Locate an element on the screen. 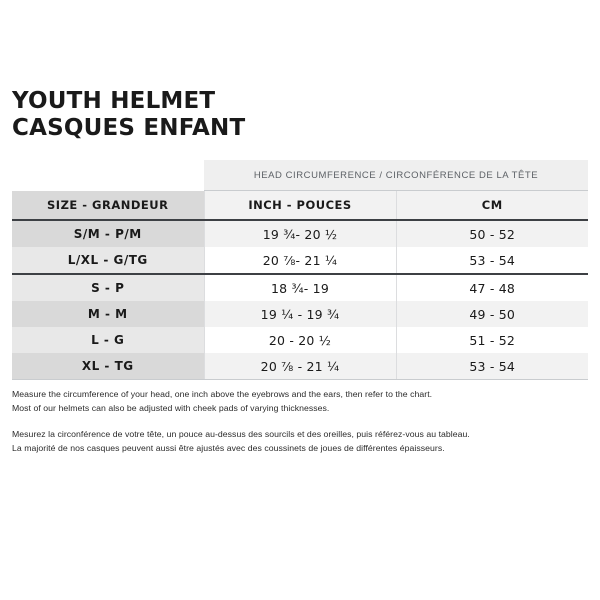 Image resolution: width=600 pixels, height=600 pixels. group-header-spacer is located at coordinates (108, 175).